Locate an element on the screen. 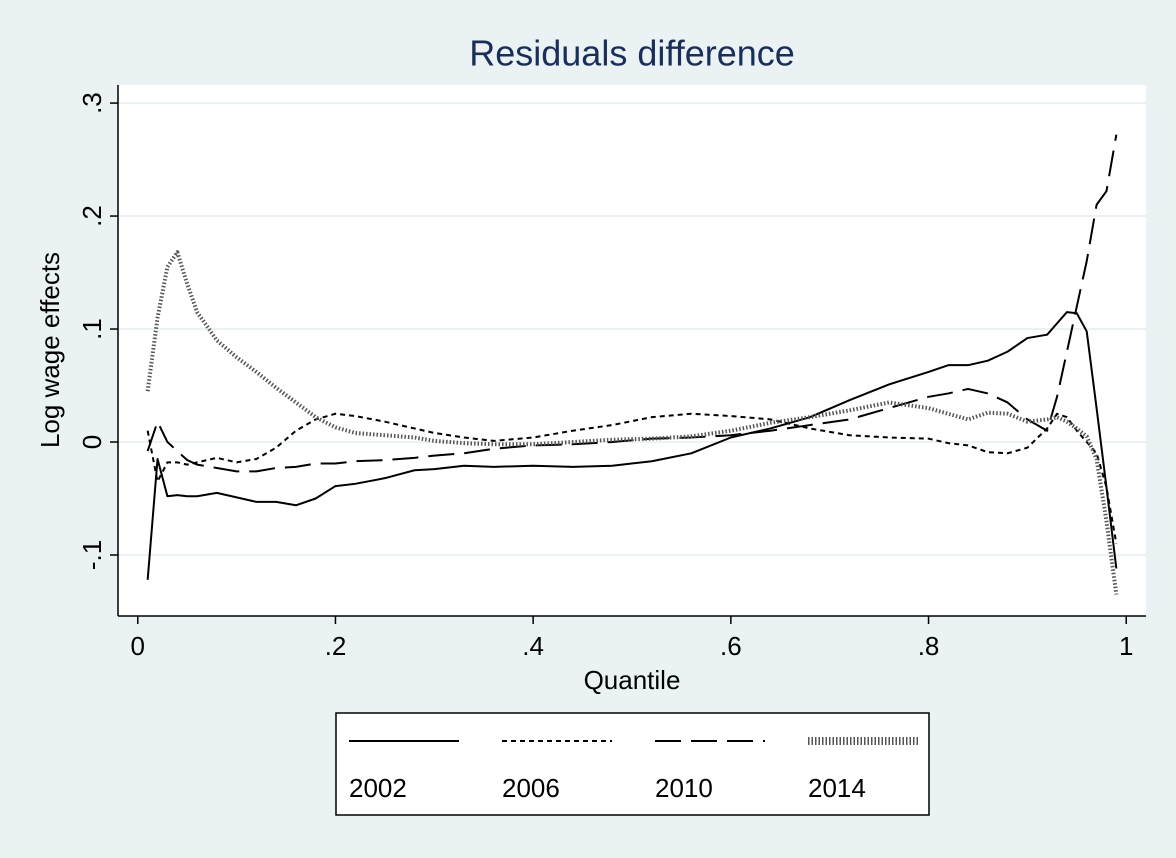 The height and width of the screenshot is (858, 1176). y-tick-label: 0 is located at coordinates (92, 442).